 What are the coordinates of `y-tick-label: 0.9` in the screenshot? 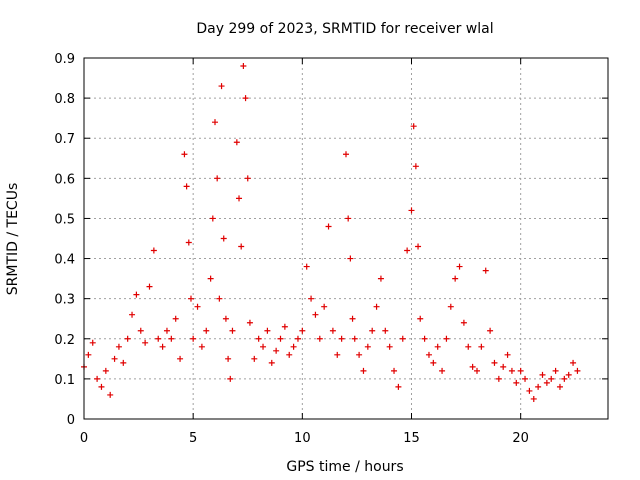 It's located at (64, 59).